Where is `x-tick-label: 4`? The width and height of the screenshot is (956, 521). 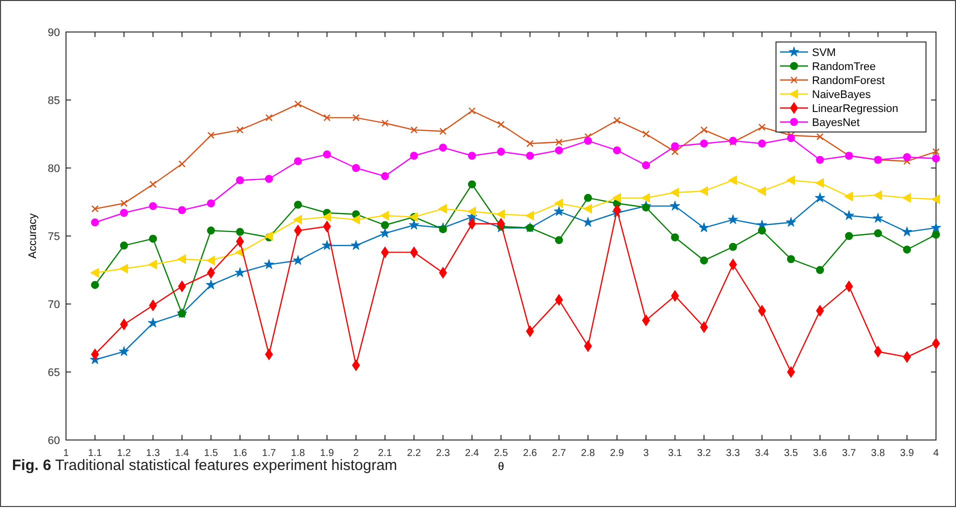 x-tick-label: 4 is located at coordinates (936, 453).